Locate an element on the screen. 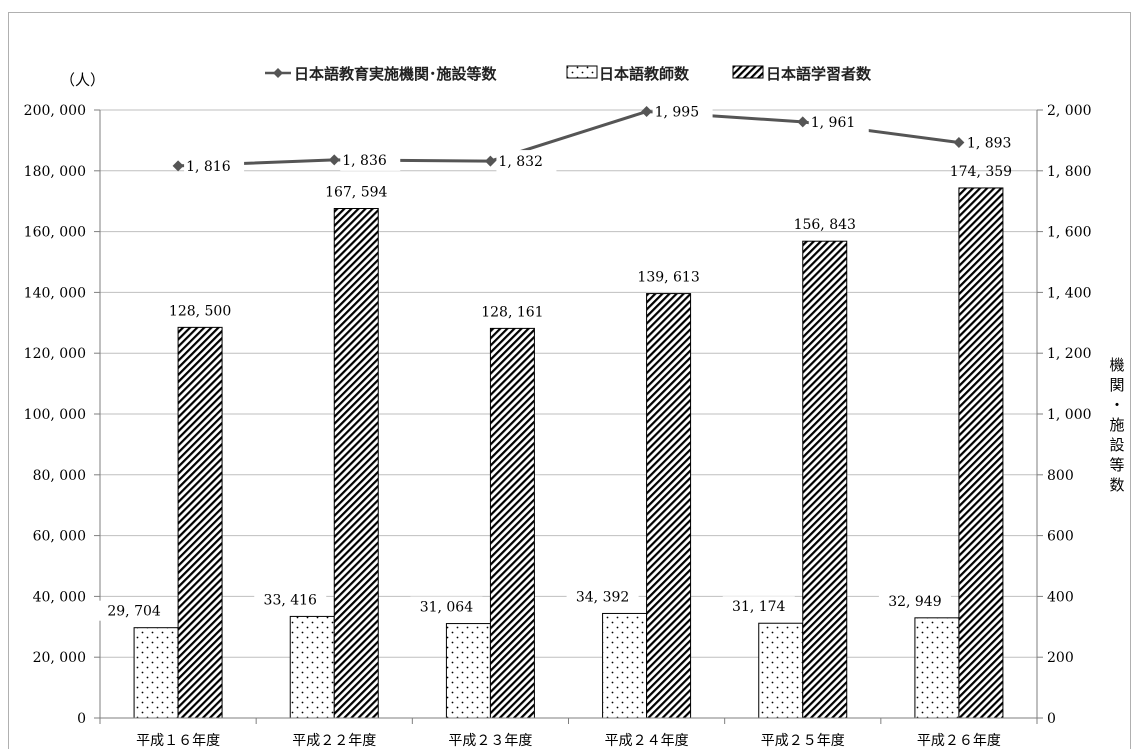 The width and height of the screenshot is (1131, 754). x-tick-label: 平成２４年度 is located at coordinates (647, 741).